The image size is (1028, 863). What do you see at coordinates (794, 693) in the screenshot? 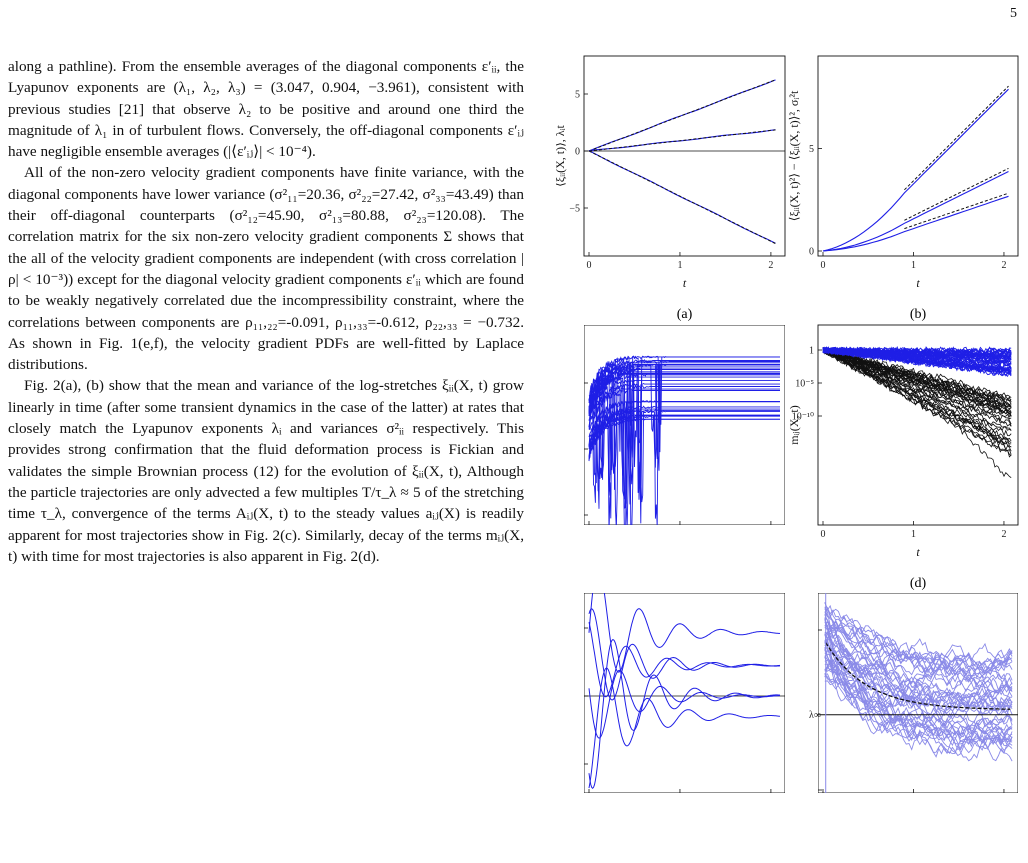
I see `y-axis-label: λ(X, t), ⟨λ(X, t)⟩_N` at bounding box center [794, 693].